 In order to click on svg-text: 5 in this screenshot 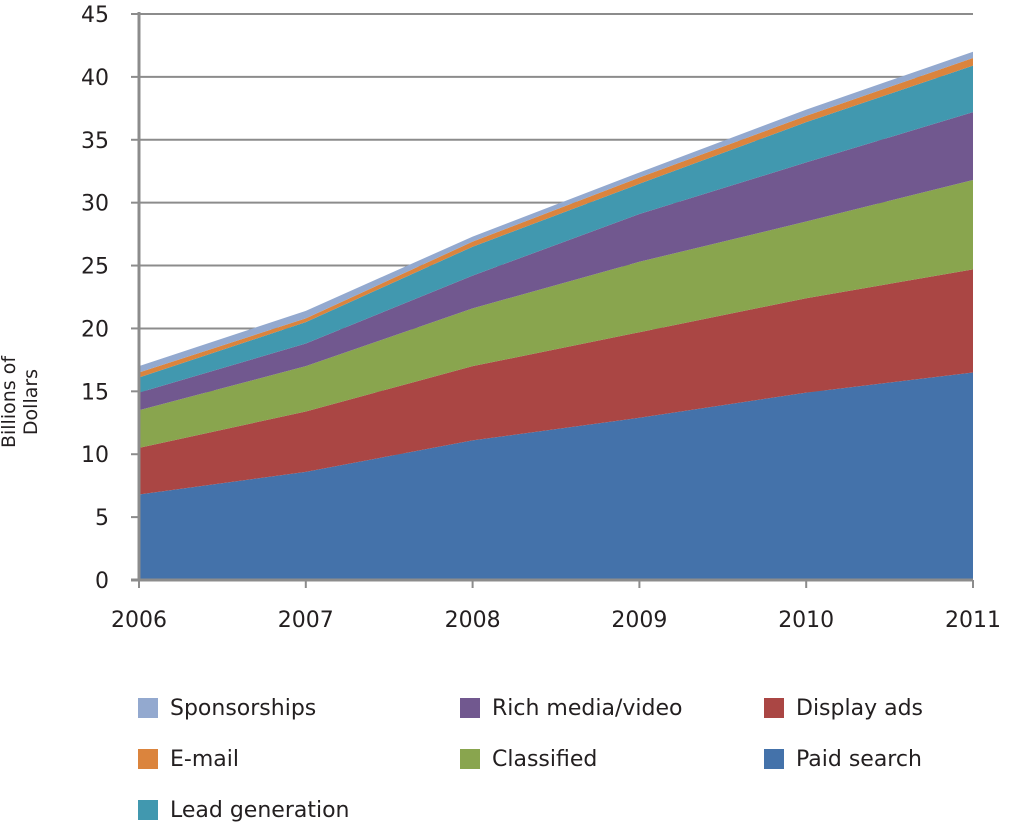, I will do `click(102, 518)`.